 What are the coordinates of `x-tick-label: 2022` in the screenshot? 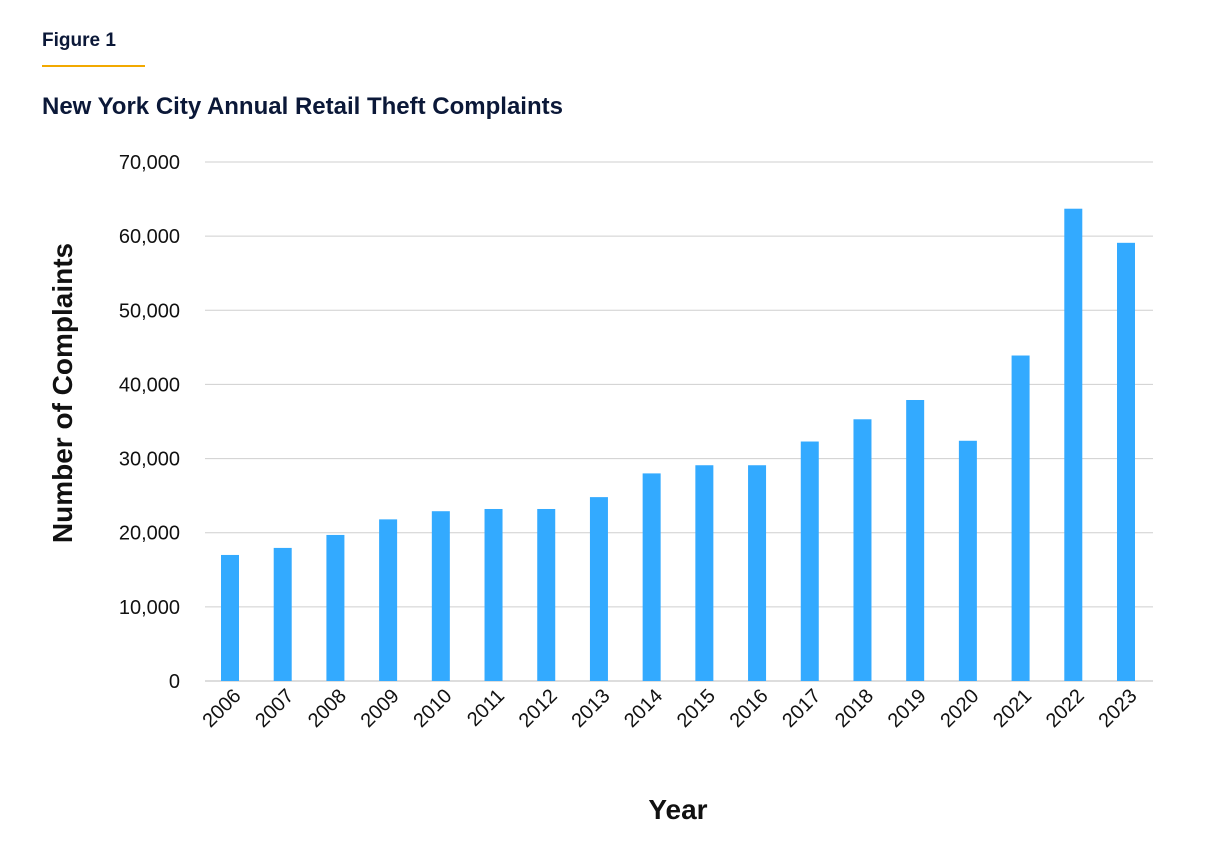 It's located at (1065, 708).